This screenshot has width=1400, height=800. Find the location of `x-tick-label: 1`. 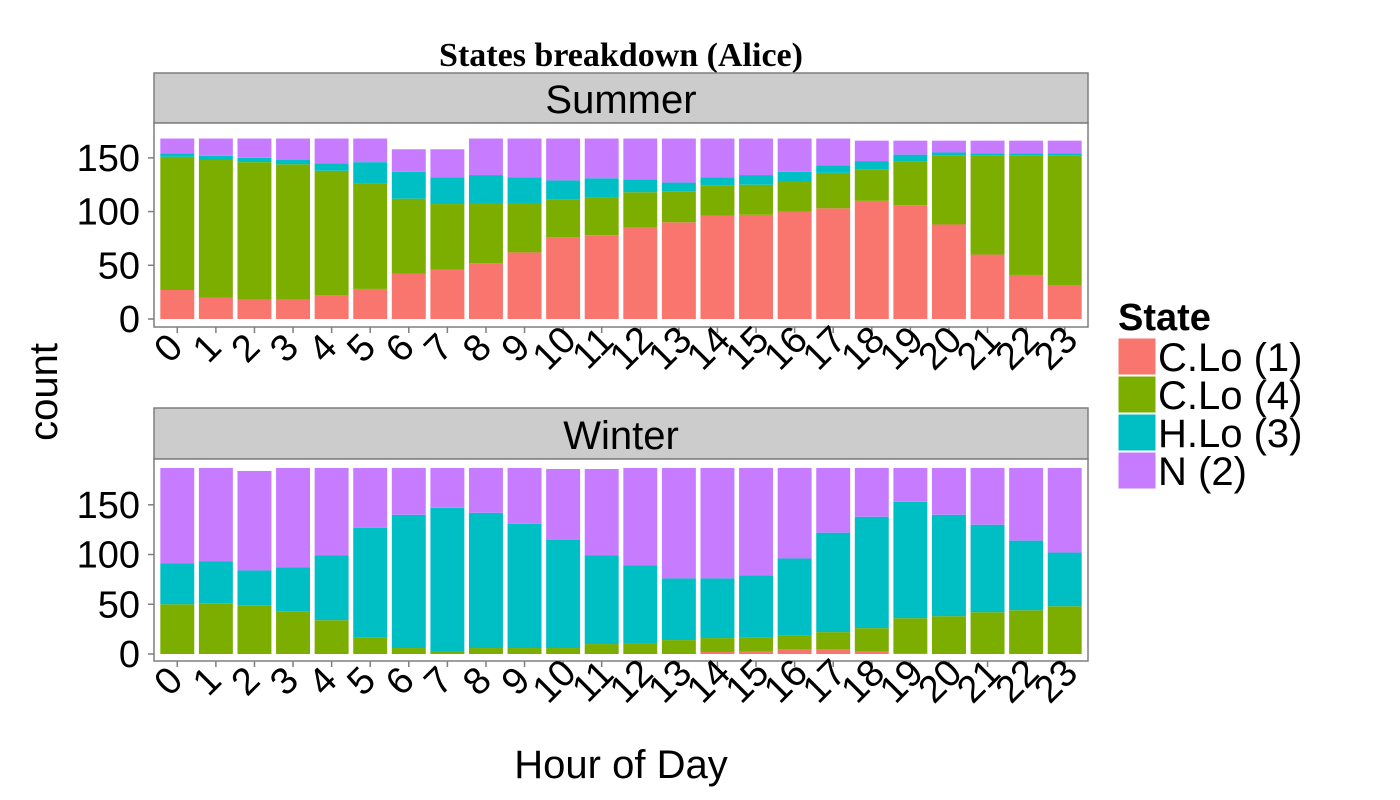

x-tick-label: 1 is located at coordinates (207, 348).